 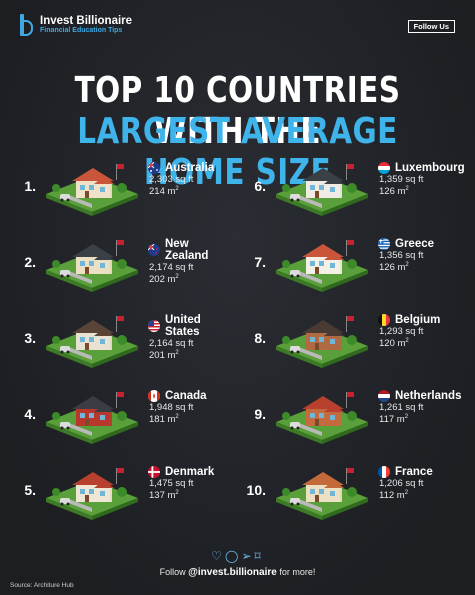 What do you see at coordinates (171, 483) in the screenshot?
I see `size-sqft: 1,475 sq ft` at bounding box center [171, 483].